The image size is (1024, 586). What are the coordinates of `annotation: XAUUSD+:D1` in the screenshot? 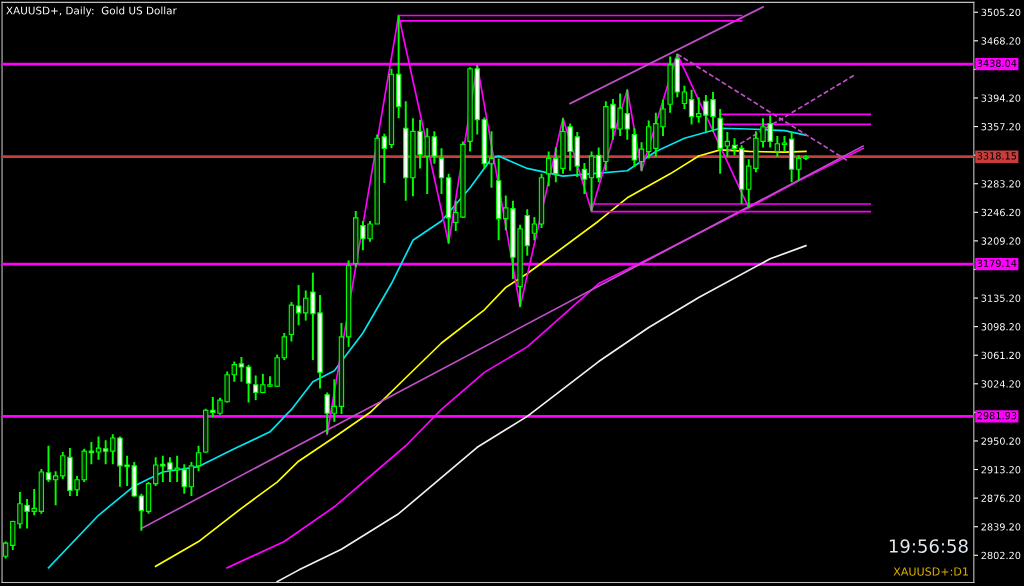 It's located at (930, 571).